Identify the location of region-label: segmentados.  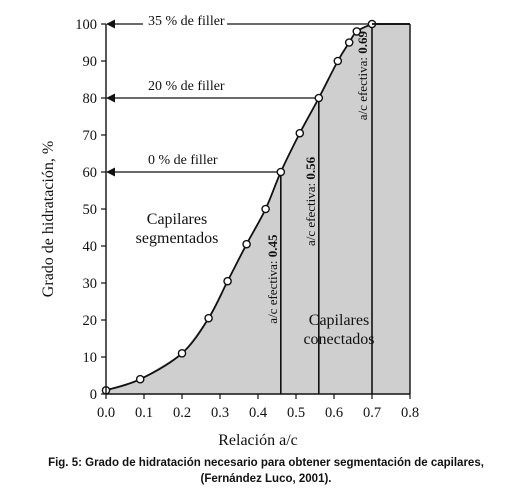
(177, 238).